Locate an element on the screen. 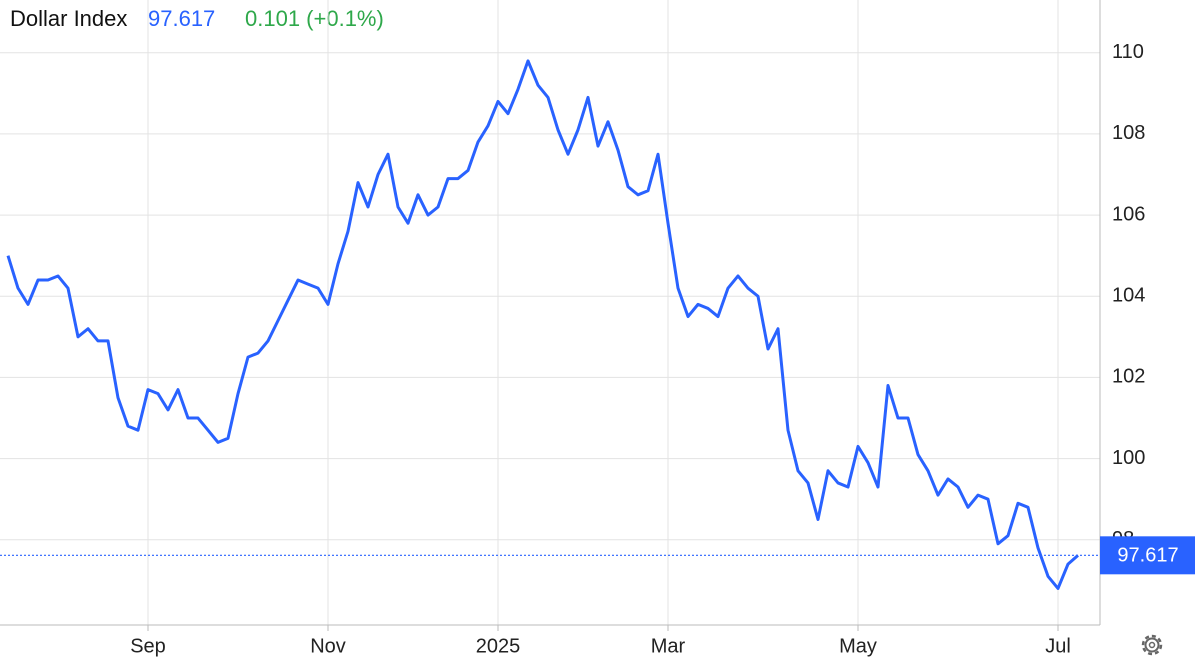 The image size is (1200, 665). last-value-tag is located at coordinates (1147, 555).